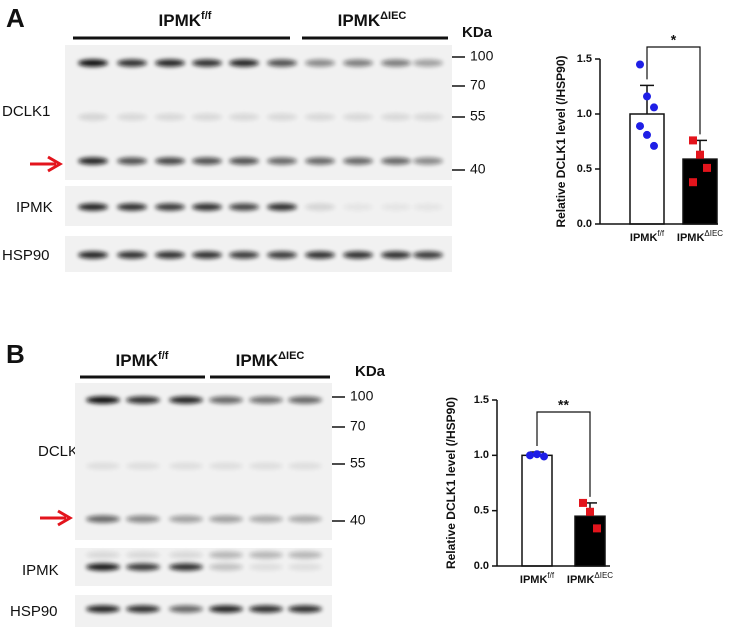  Describe the element at coordinates (270, 360) in the screenshot. I see `group-label: IPMKΔIEC` at that location.